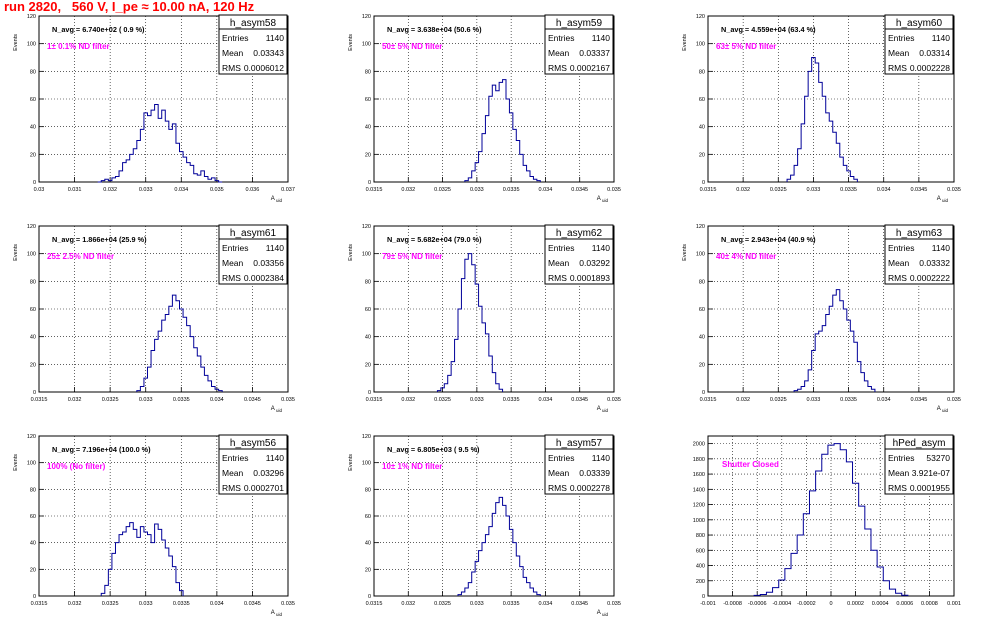 The height and width of the screenshot is (622, 996). What do you see at coordinates (434, 29) in the screenshot?
I see `navg-label: N_avg = 3.638e+04 (50.6 %)` at bounding box center [434, 29].